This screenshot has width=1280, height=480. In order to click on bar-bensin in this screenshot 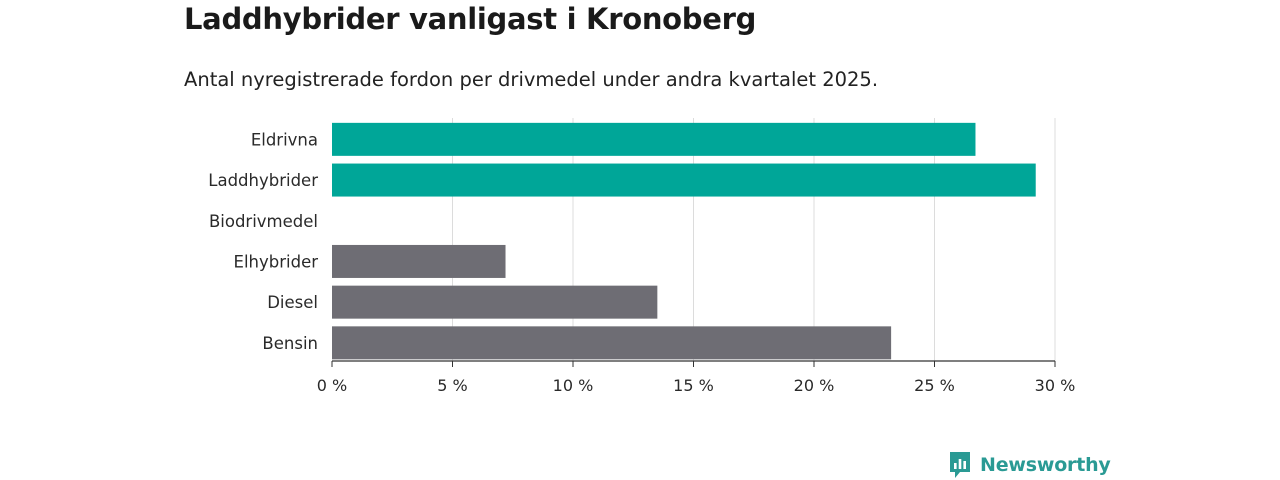, I will do `click(612, 343)`.